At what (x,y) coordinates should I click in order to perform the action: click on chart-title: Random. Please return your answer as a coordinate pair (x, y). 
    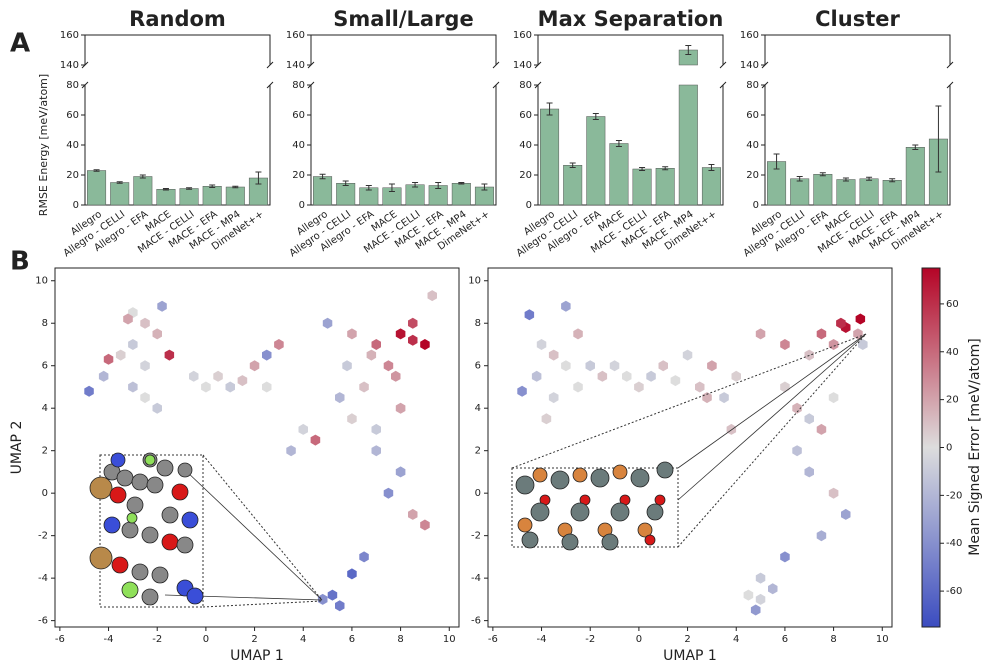
    Looking at the image, I should click on (177, 19).